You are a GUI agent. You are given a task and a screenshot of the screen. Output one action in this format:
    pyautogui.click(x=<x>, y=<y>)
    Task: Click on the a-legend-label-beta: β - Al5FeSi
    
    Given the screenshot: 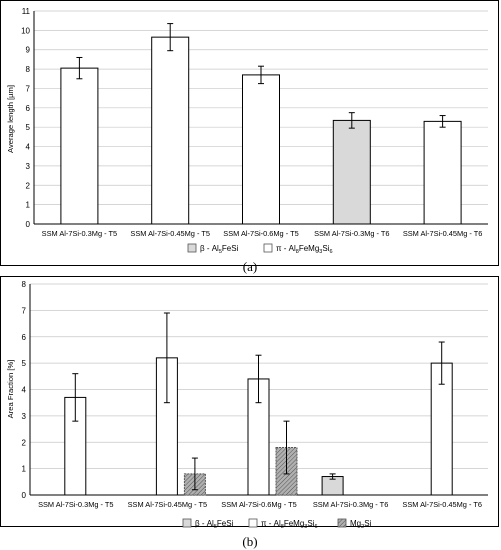 What is the action you would take?
    pyautogui.click(x=219, y=249)
    